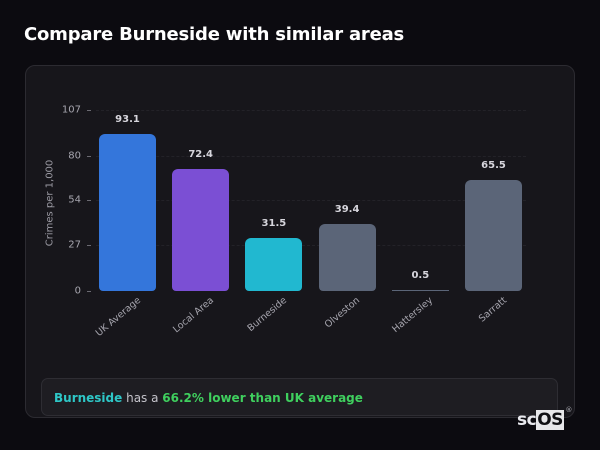 This screenshot has height=450, width=600. Describe the element at coordinates (74, 245) in the screenshot. I see `y-tick-label: 27` at that location.